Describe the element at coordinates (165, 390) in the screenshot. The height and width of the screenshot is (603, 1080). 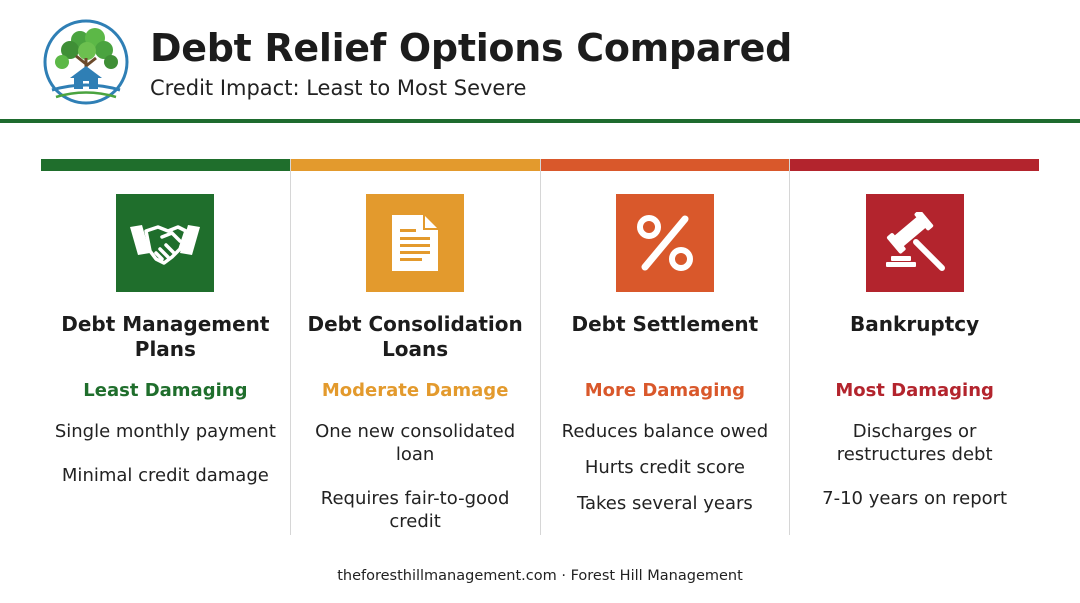
I see `damage-rating: Least Damaging` at that location.